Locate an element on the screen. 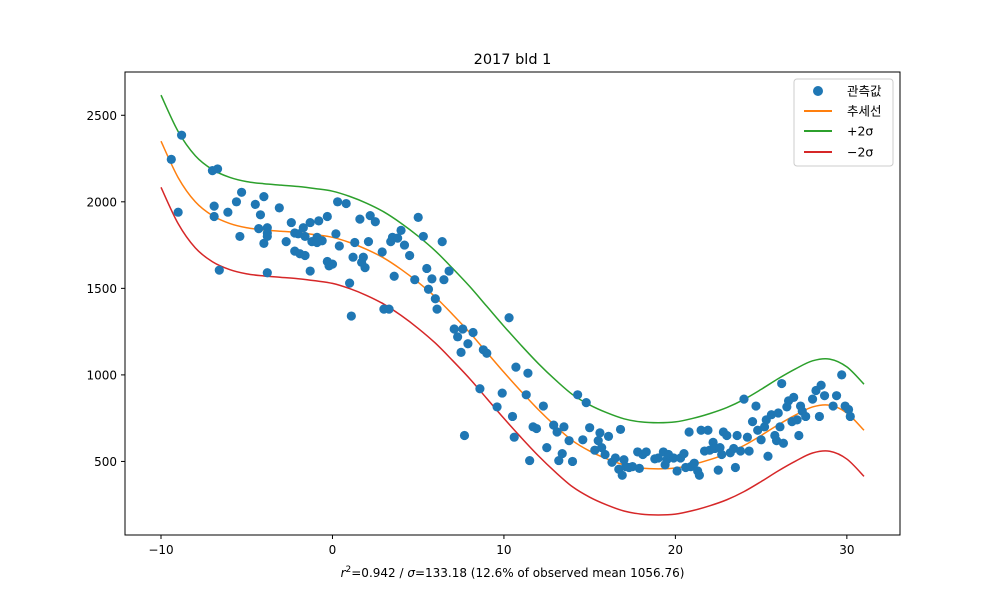 Image resolution: width=1000 pixels, height=600 pixels. y-tick-label: 2500 is located at coordinates (101, 116).